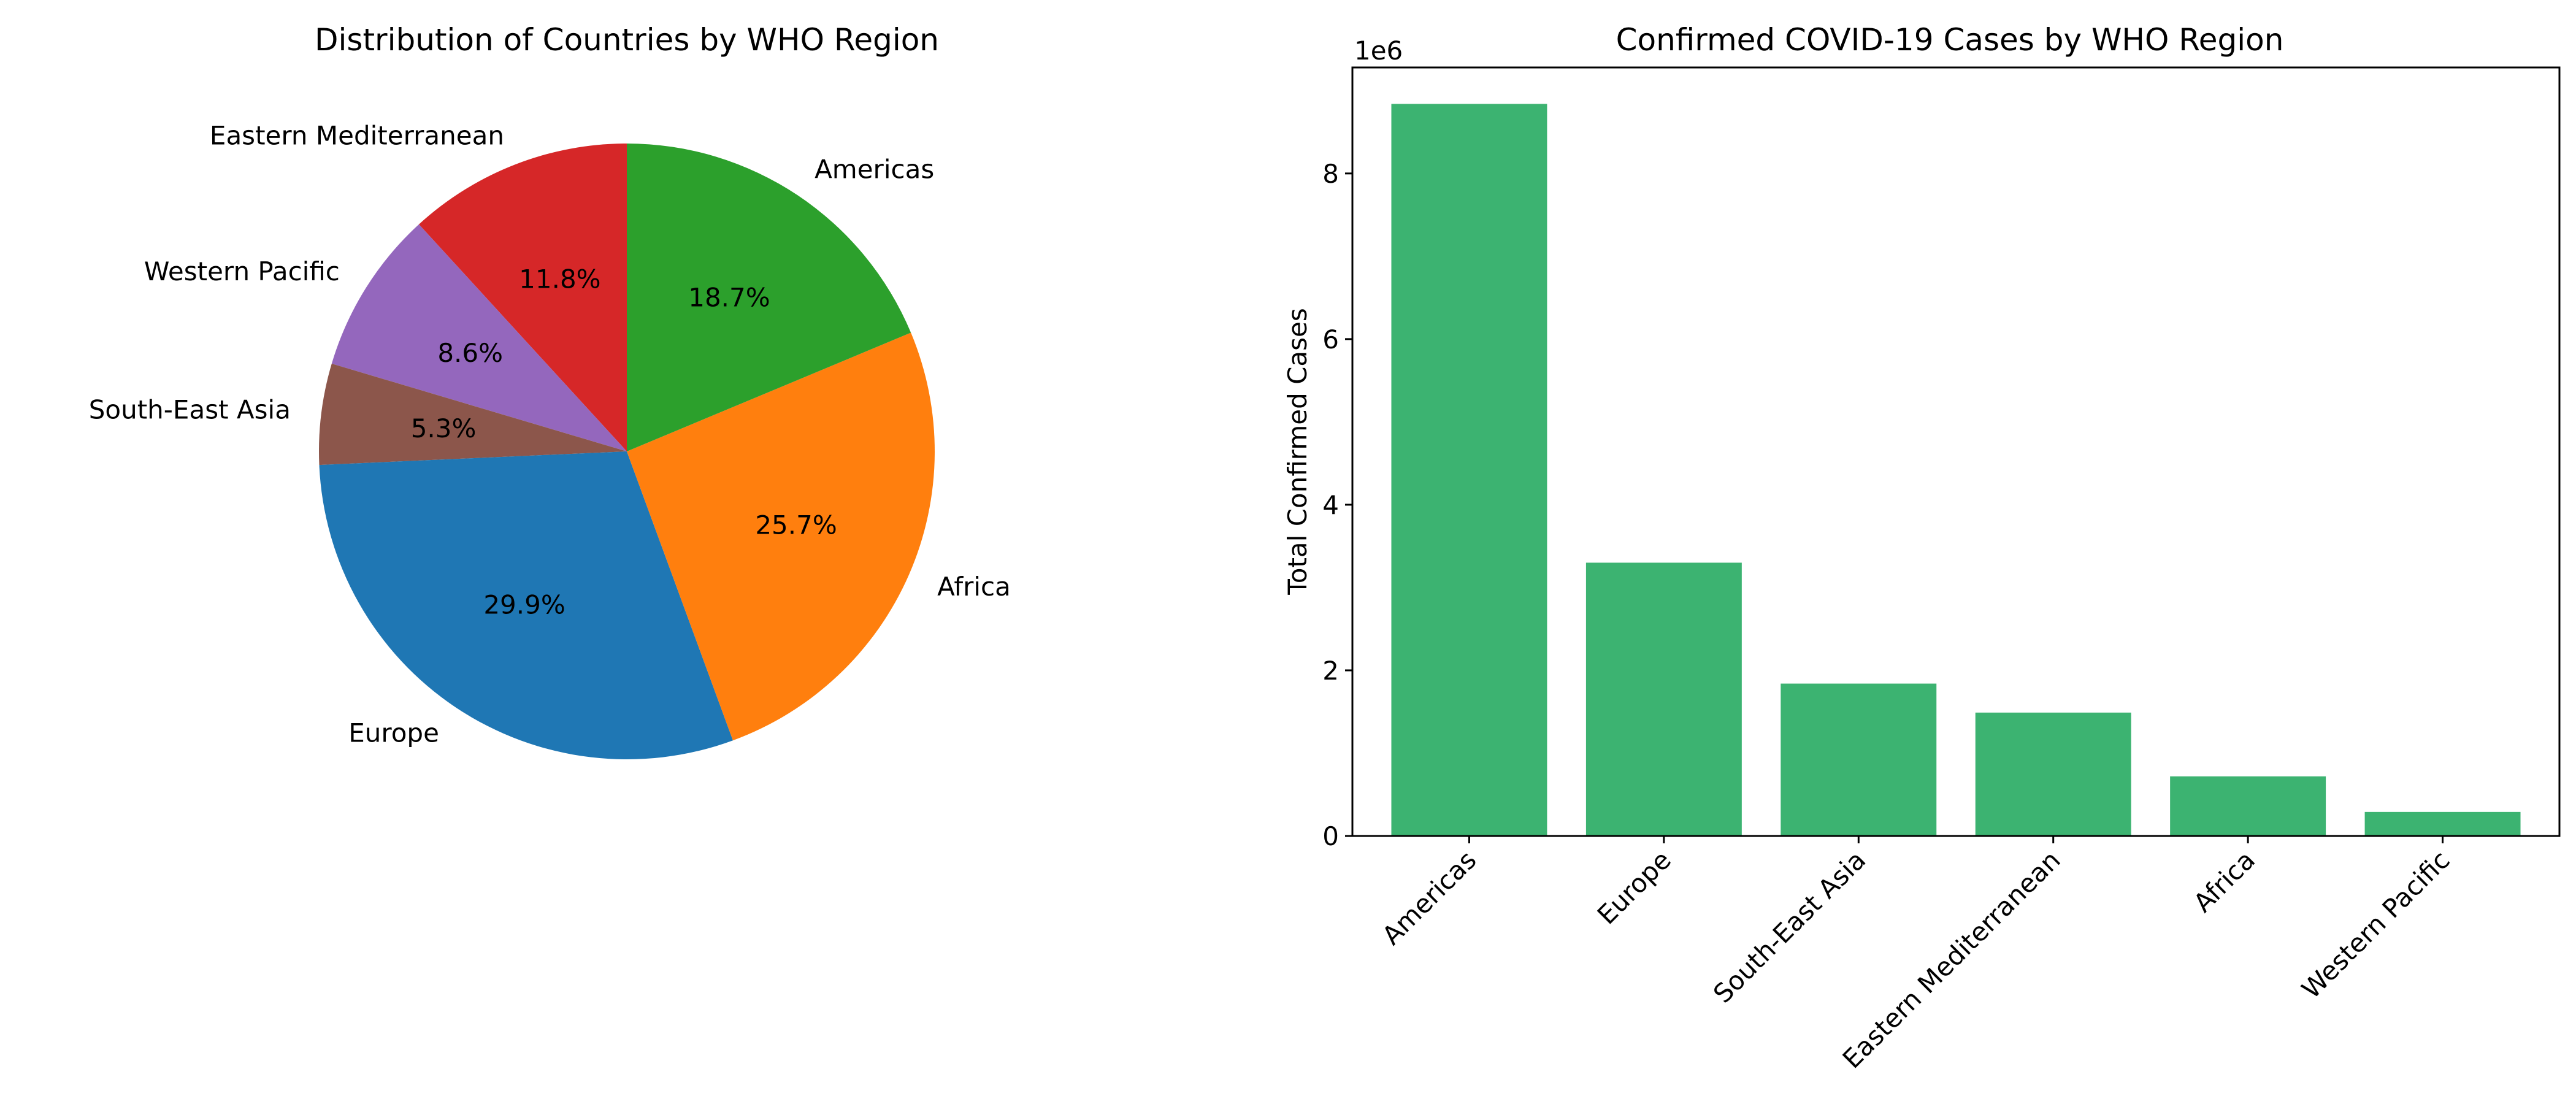  Describe the element at coordinates (1663, 699) in the screenshot. I see `bar-europe` at that location.